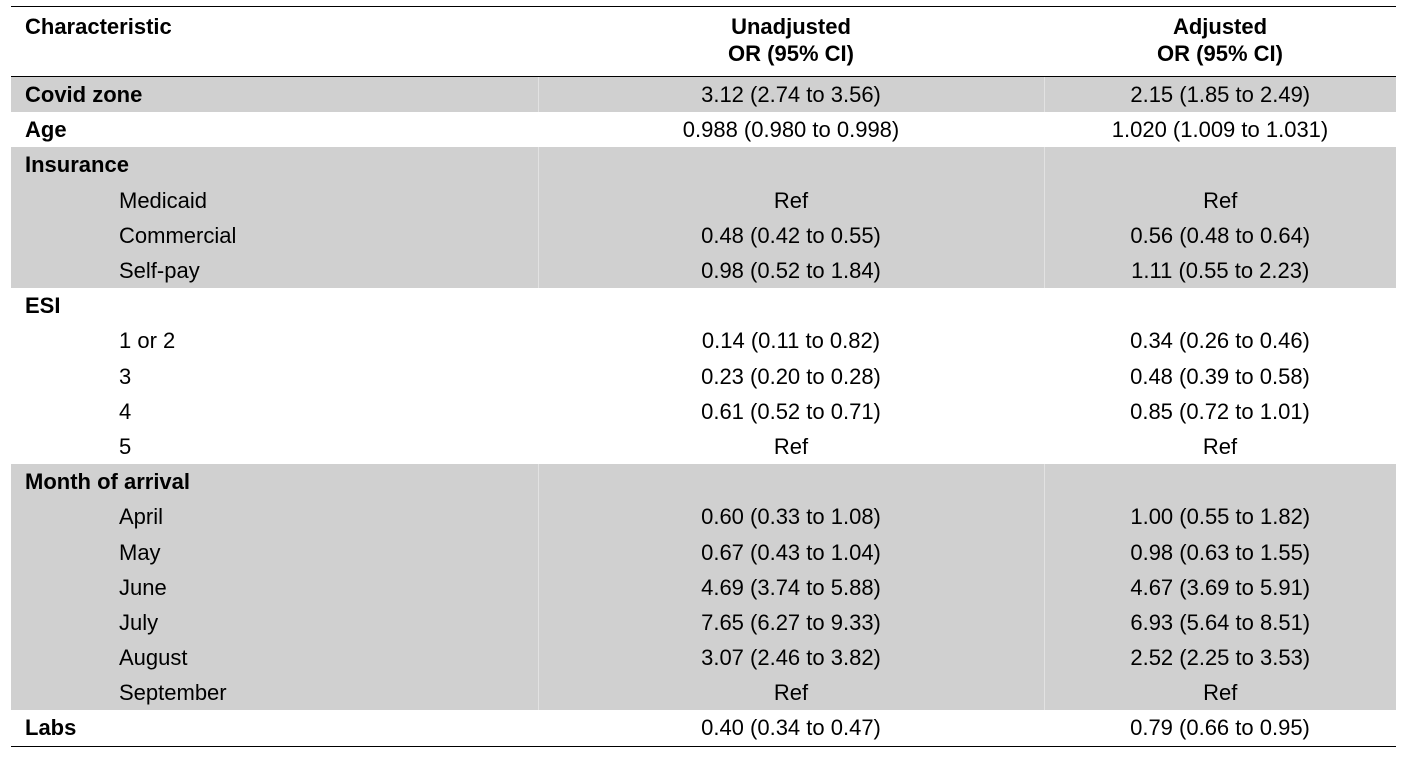 The height and width of the screenshot is (758, 1406). What do you see at coordinates (125, 376) in the screenshot?
I see `row-label: 3` at bounding box center [125, 376].